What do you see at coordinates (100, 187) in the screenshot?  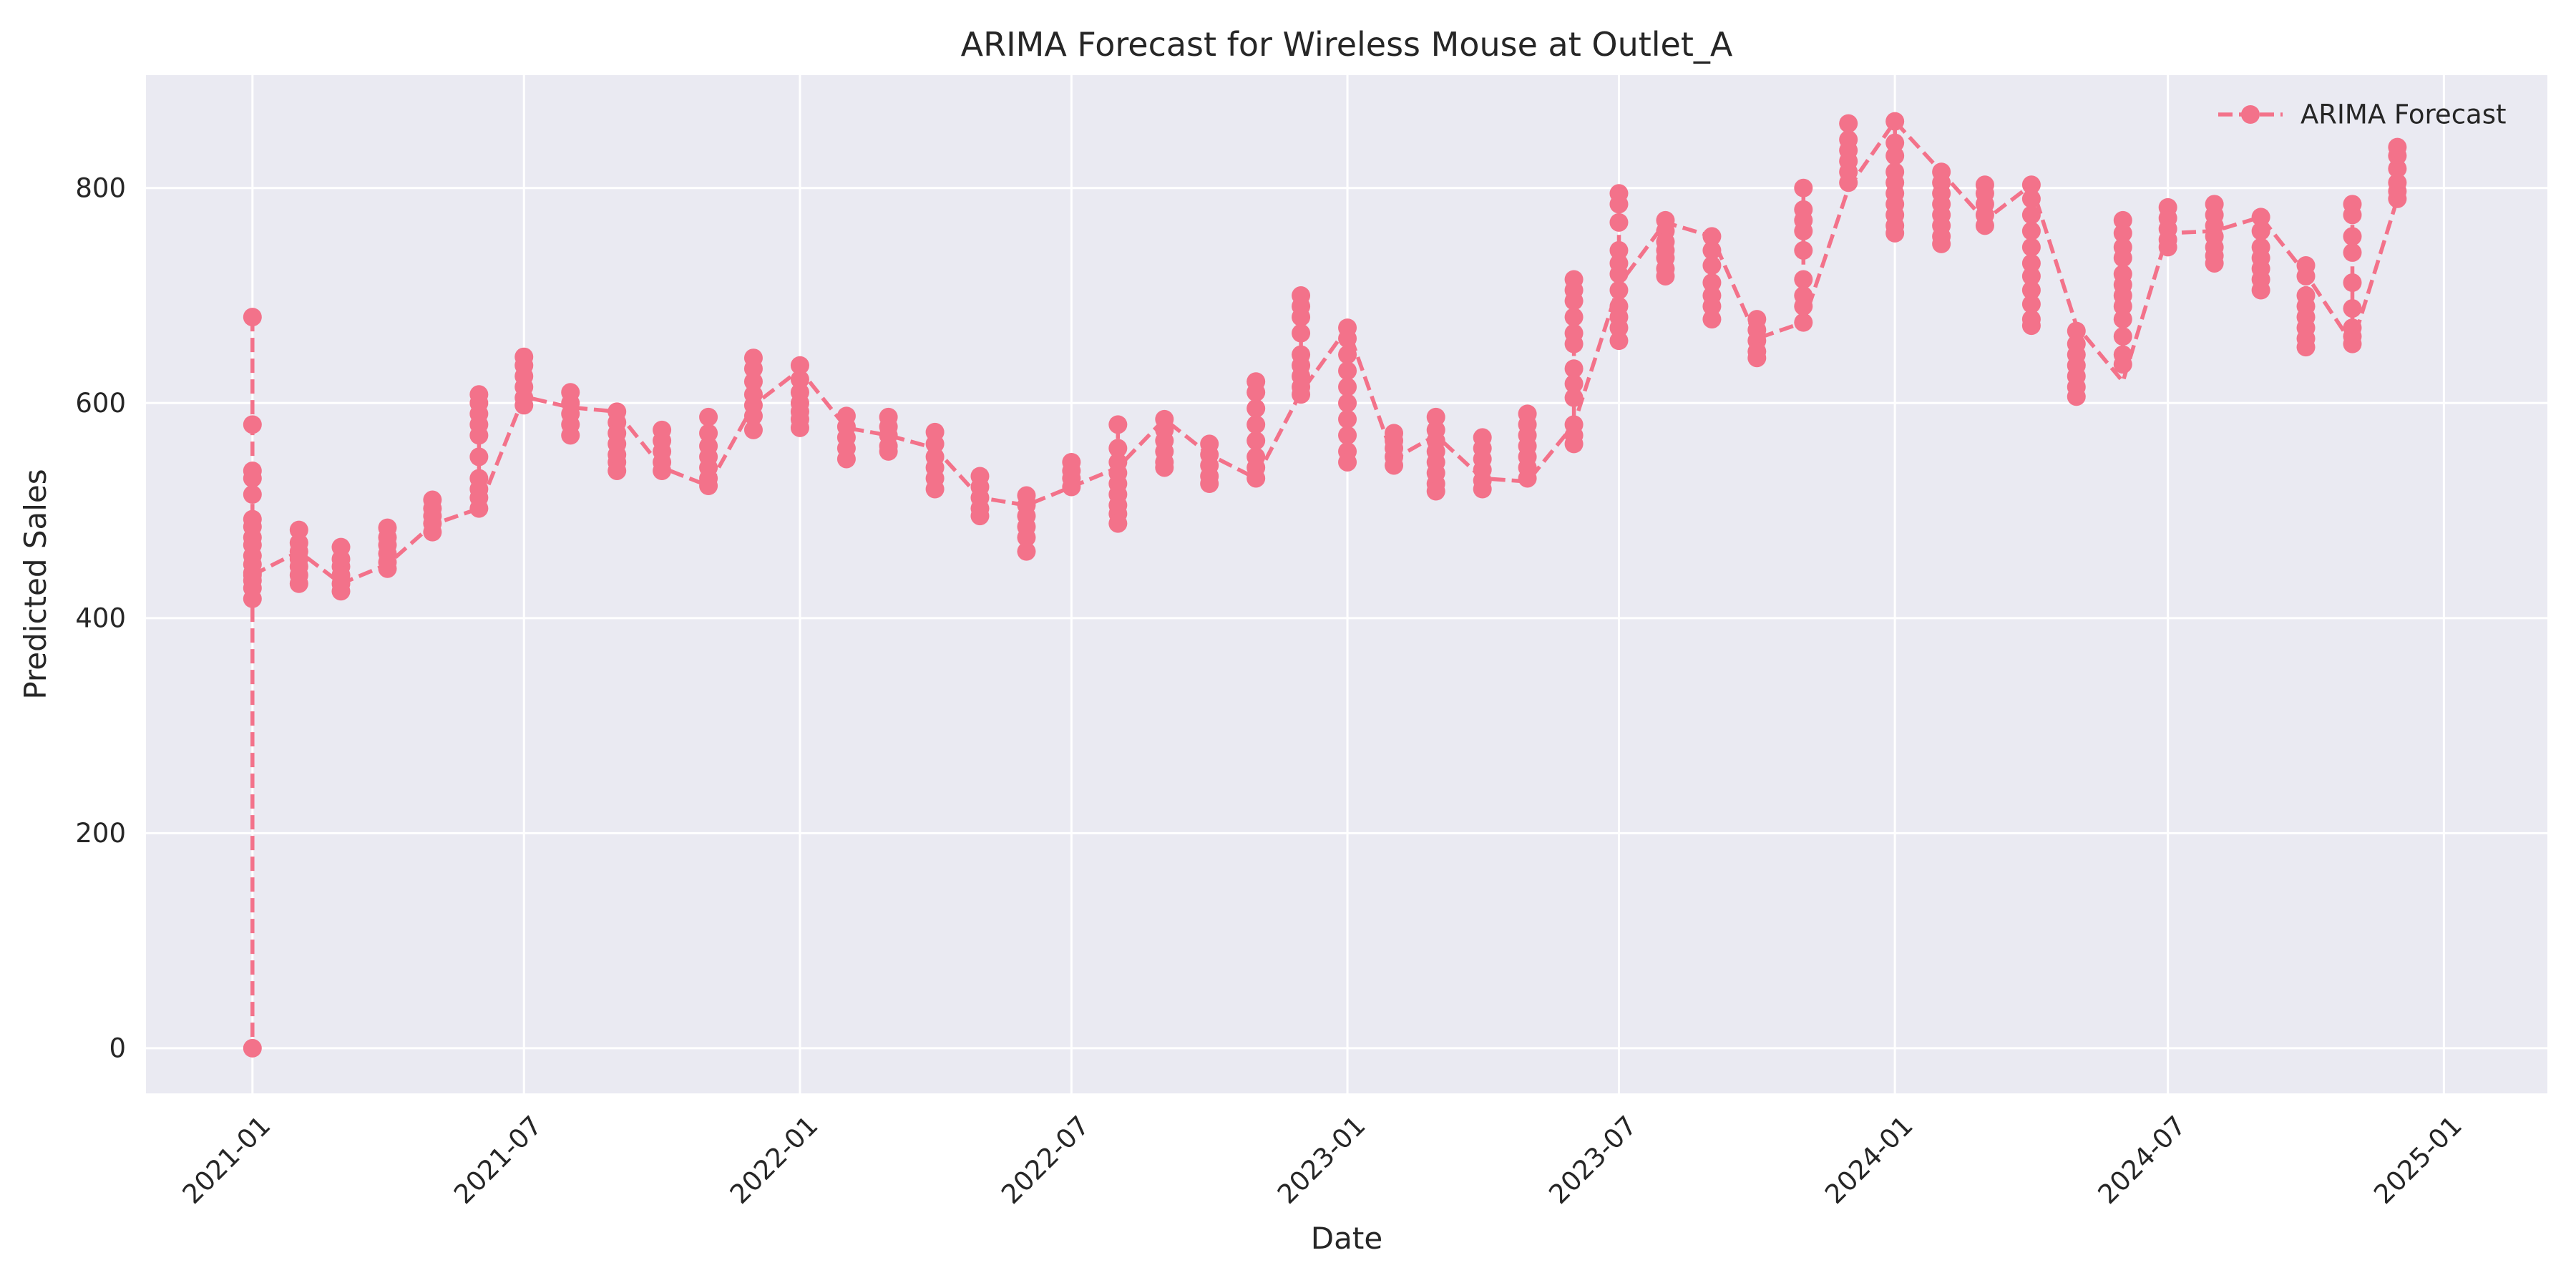 I see `y-tick-label: 800` at bounding box center [100, 187].